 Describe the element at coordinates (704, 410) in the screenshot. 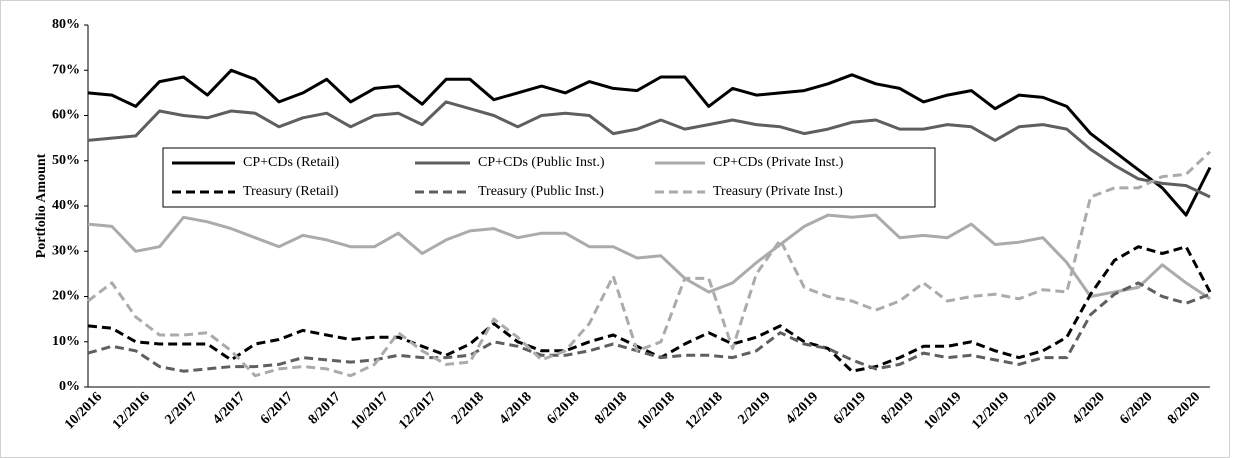

I see `x-tick-label: 12/2018` at that location.